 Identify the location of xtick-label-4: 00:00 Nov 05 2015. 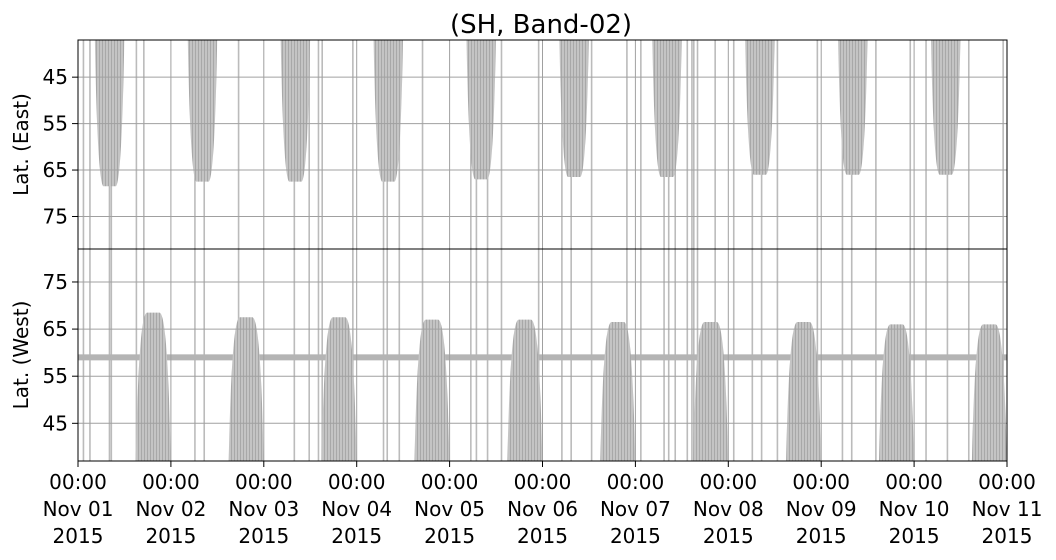
(449, 509).